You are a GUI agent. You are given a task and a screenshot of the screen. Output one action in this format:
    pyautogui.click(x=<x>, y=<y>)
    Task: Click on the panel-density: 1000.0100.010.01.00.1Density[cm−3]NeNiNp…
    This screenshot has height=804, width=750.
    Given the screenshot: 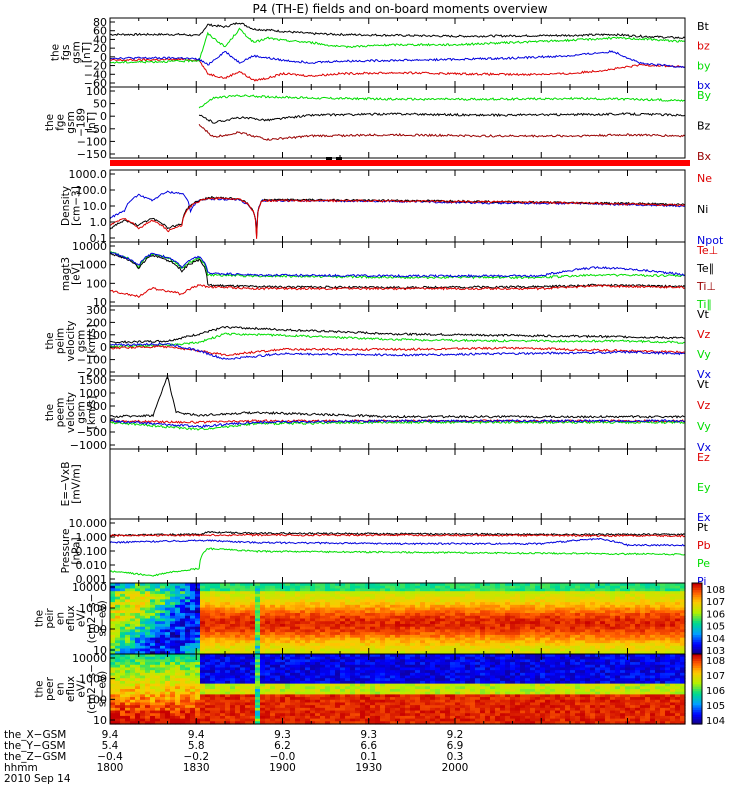 What is the action you would take?
    pyautogui.click(x=392, y=207)
    